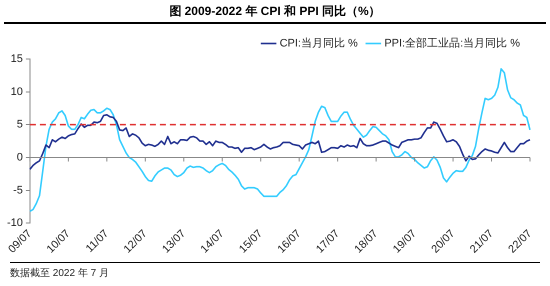  Describe the element at coordinates (18, 190) in the screenshot. I see `y-tick-label: -5` at that location.